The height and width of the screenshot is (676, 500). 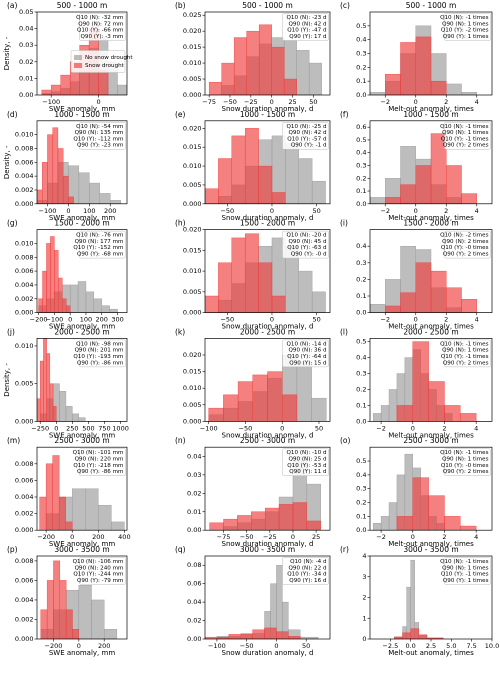 What do you see at coordinates (12, 223) in the screenshot?
I see `panel-label: (g)` at bounding box center [12, 223].